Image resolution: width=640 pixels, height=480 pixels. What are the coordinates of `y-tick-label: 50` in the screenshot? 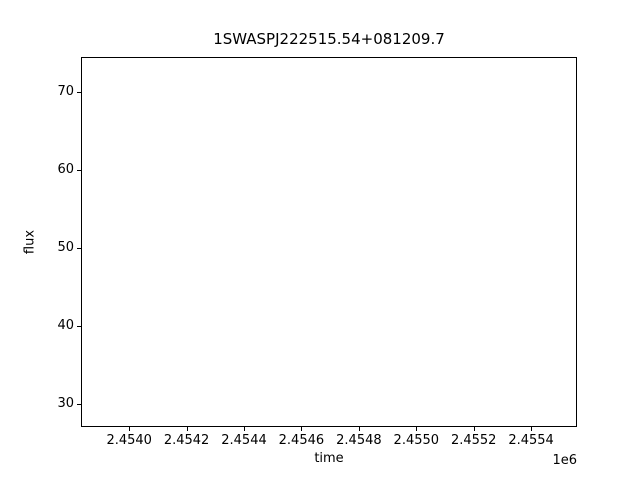 It's located at (65, 247).